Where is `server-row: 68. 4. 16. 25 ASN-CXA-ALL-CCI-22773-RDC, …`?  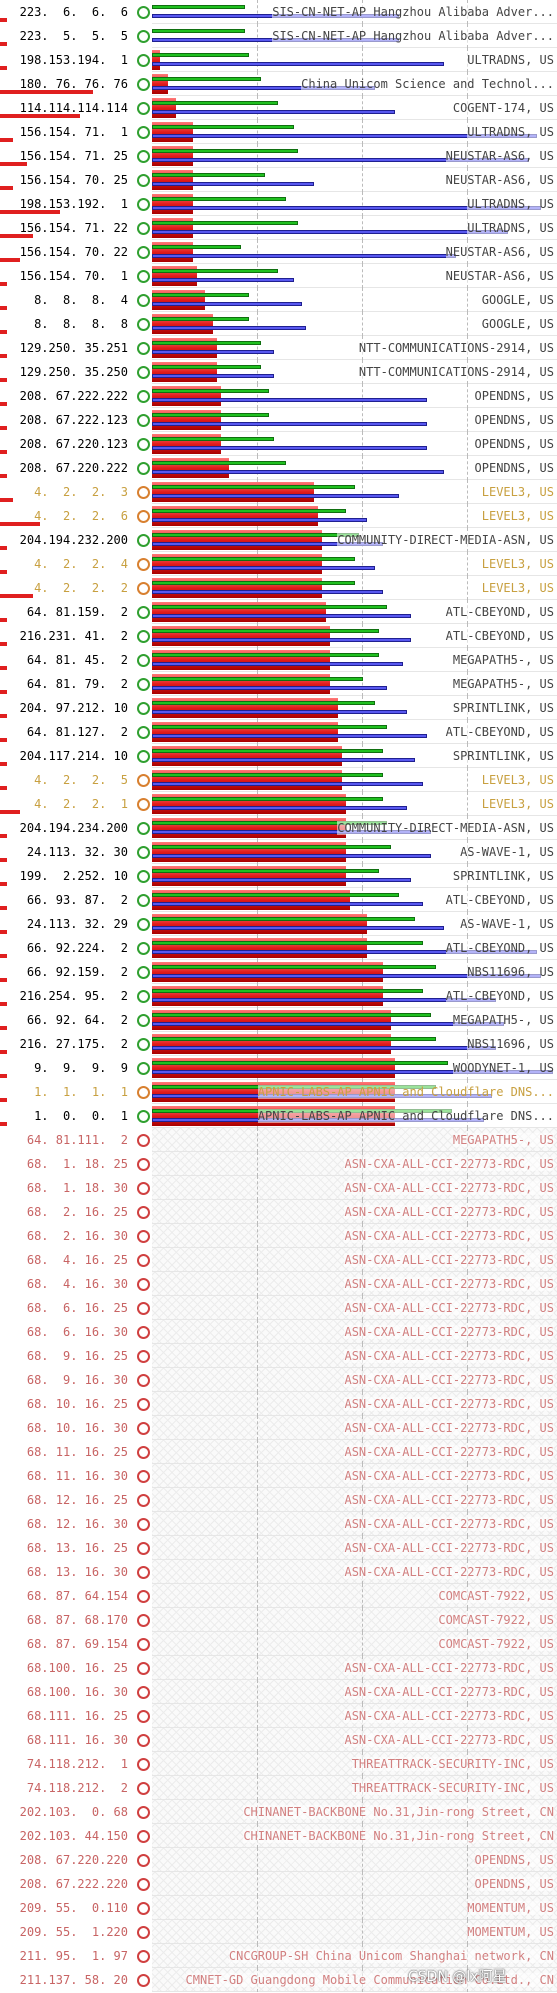
server-row: 68. 4. 16. 25 ASN-CXA-ALL-CCI-22773-RDC, … is located at coordinates (278, 1260).